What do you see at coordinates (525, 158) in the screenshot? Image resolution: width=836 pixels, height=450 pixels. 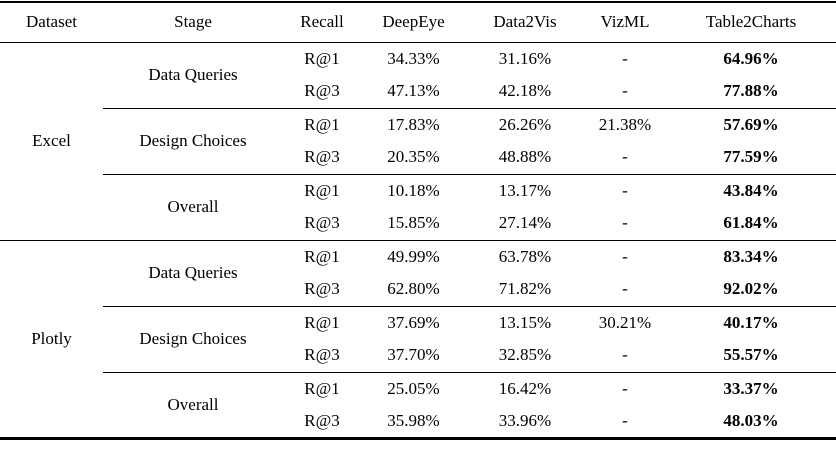 I see `data2vis-value: 48.88%` at bounding box center [525, 158].